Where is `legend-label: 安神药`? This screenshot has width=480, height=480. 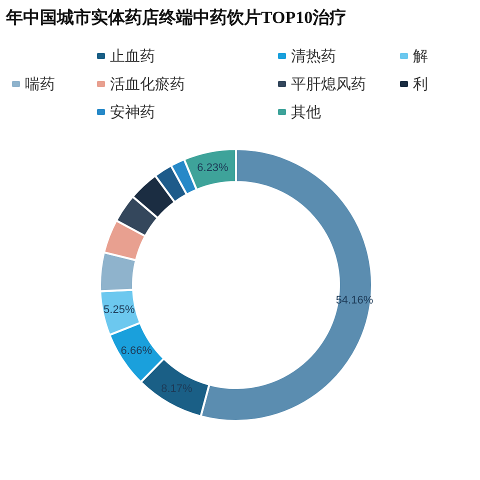
legend-label: 安神药 is located at coordinates (132, 112).